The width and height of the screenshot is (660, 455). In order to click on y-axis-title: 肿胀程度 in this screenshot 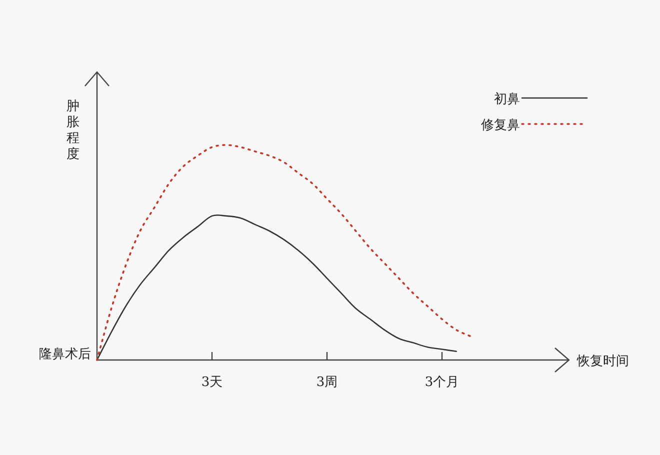, I will do `click(73, 130)`.